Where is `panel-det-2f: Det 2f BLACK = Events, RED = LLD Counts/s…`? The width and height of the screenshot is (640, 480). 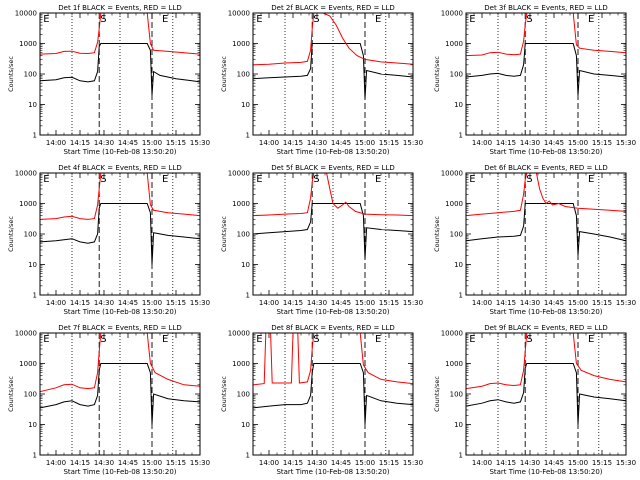 panel-det-2f: Det 2f BLACK = Events, RED = LLD Counts/s… is located at coordinates (321, 80).